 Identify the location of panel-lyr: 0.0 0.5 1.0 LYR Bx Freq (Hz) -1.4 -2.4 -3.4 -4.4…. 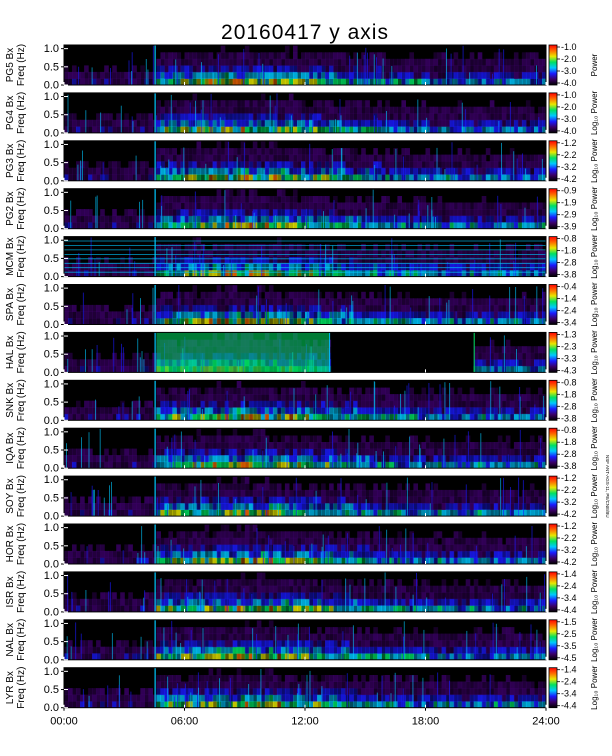
(302, 690).